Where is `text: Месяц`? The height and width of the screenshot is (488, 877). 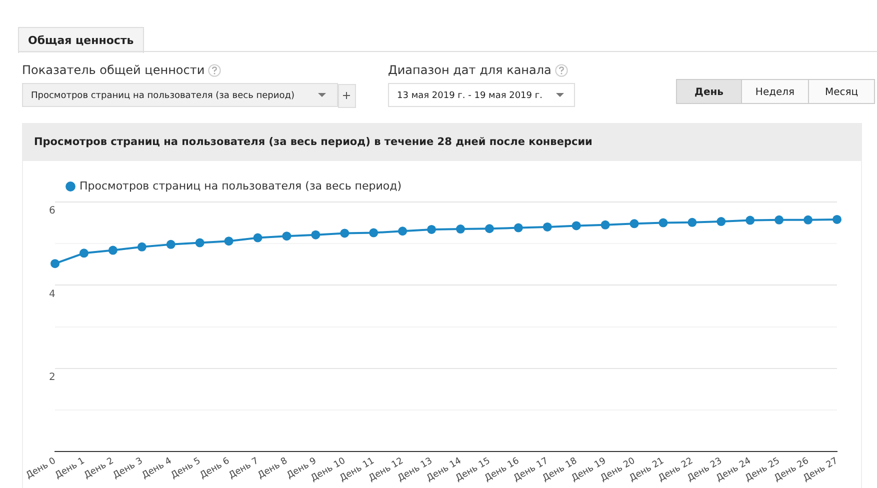 text: Месяц is located at coordinates (841, 91).